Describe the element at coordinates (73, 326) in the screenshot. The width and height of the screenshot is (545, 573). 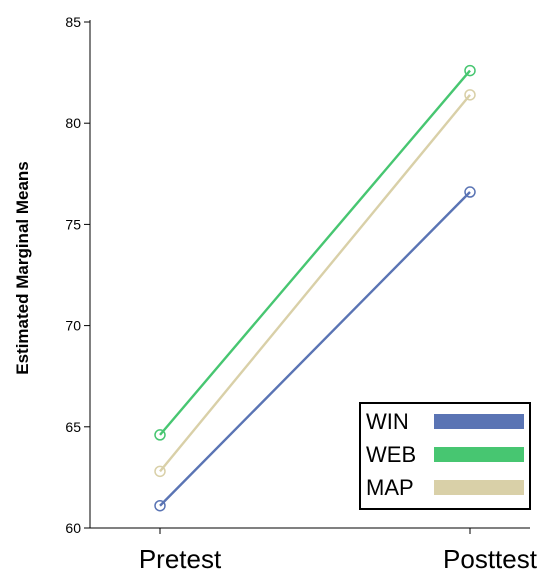
I see `y-tick-label: 70` at that location.